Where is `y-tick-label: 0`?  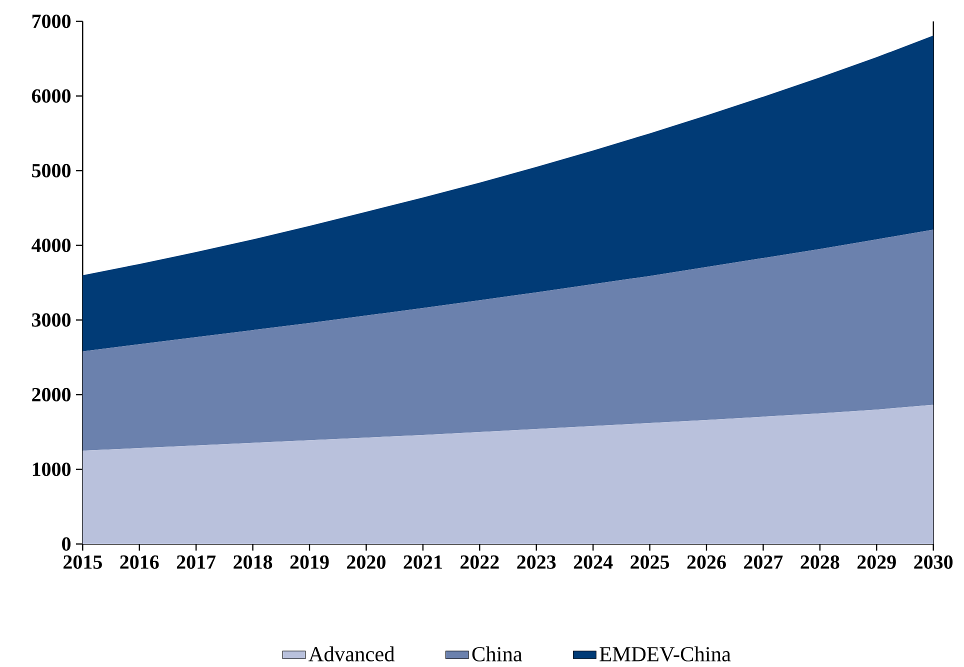
y-tick-label: 0 is located at coordinates (66, 544).